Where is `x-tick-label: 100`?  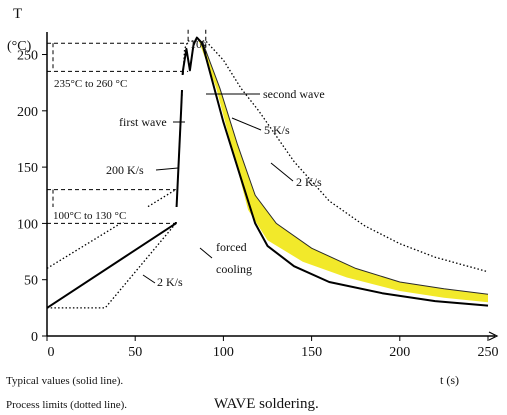 x-tick-label: 100 is located at coordinates (223, 352).